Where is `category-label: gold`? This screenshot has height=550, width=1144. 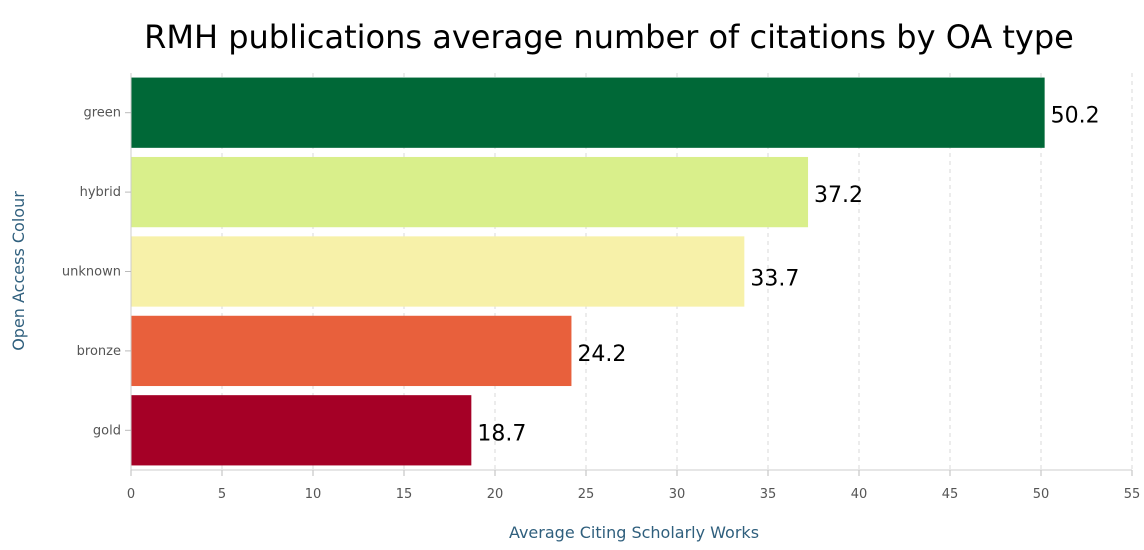 category-label: gold is located at coordinates (107, 430).